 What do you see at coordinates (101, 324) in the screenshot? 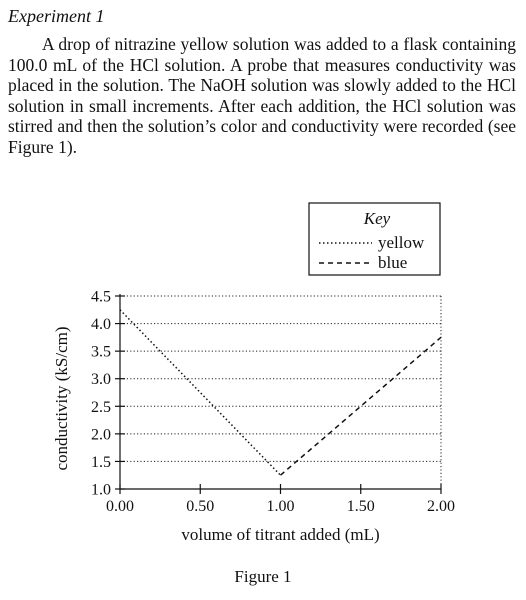
I see `y-tick-label: 4.0` at bounding box center [101, 324].